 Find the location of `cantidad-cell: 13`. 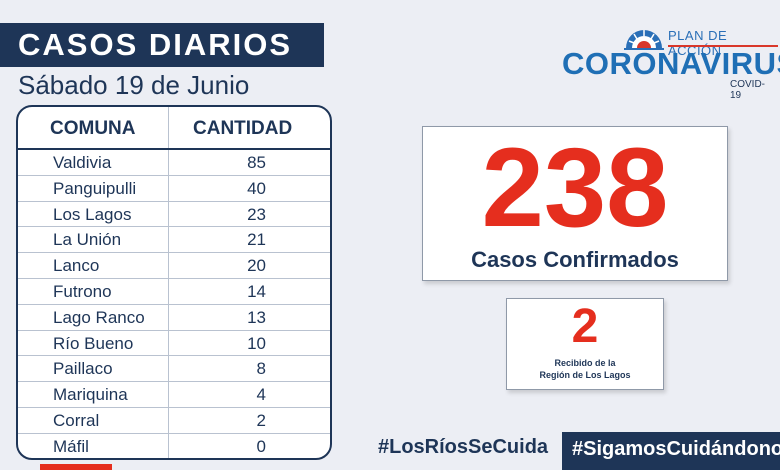

cantidad-cell: 13 is located at coordinates (256, 317).